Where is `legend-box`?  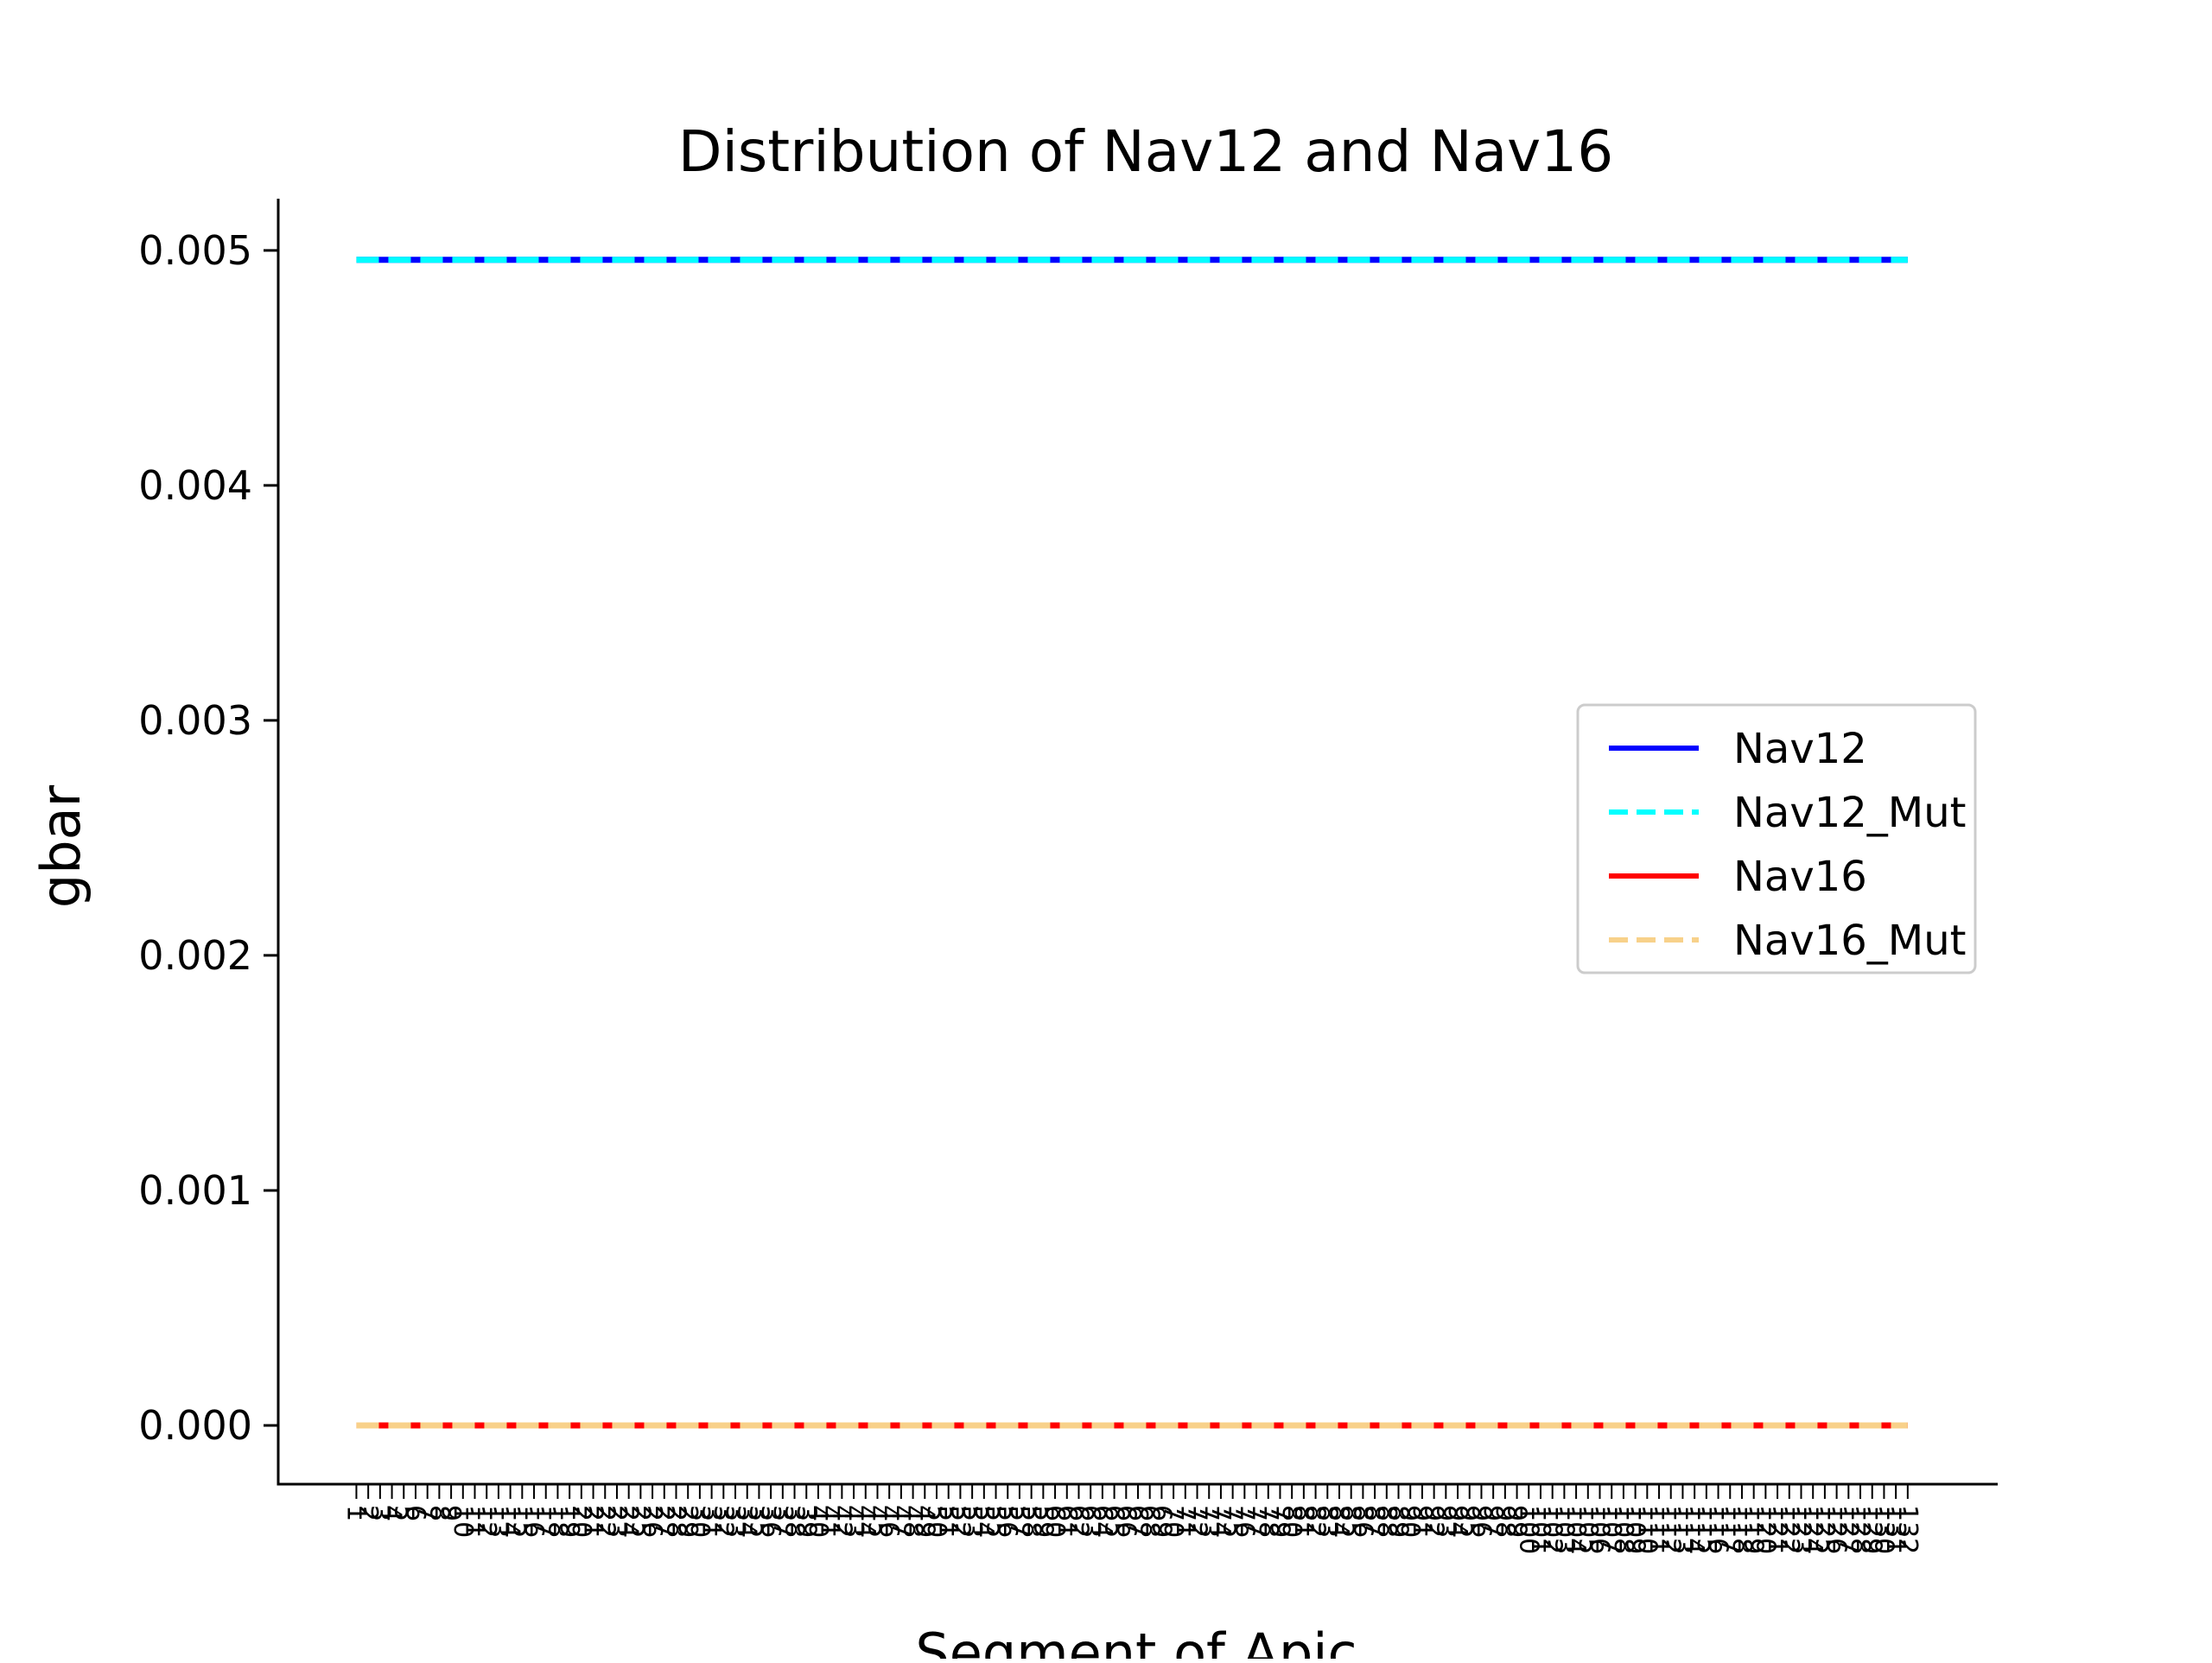
legend-box is located at coordinates (1776, 839).